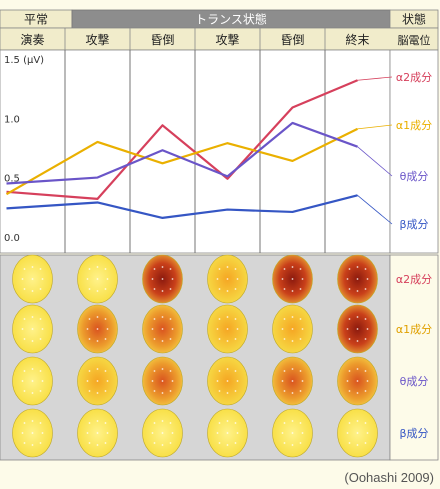 The width and height of the screenshot is (440, 489). What do you see at coordinates (414, 329) in the screenshot?
I see `map-row-label: α1成分` at bounding box center [414, 329].